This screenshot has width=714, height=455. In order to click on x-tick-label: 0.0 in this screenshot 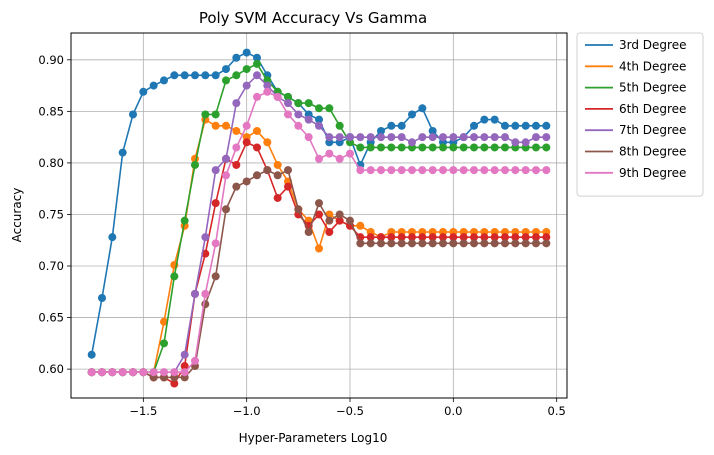, I will do `click(453, 411)`.